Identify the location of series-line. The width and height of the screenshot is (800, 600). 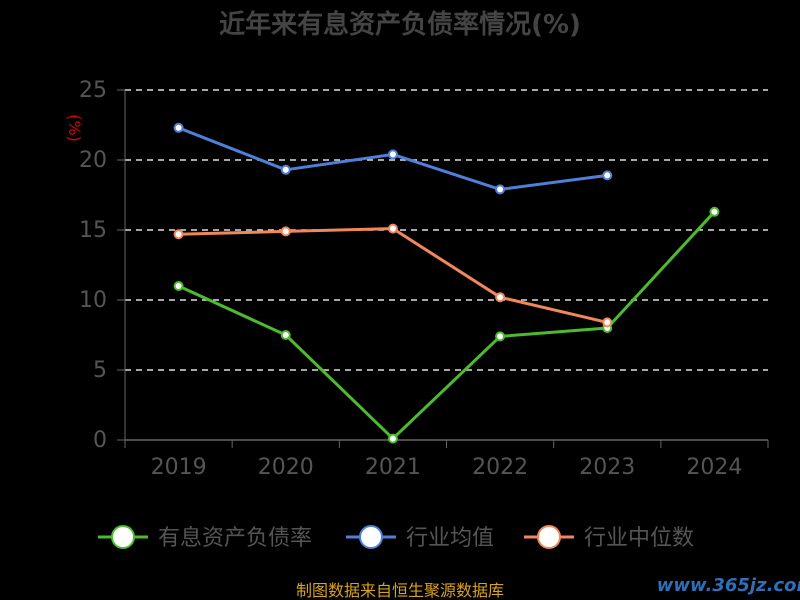
(393, 275).